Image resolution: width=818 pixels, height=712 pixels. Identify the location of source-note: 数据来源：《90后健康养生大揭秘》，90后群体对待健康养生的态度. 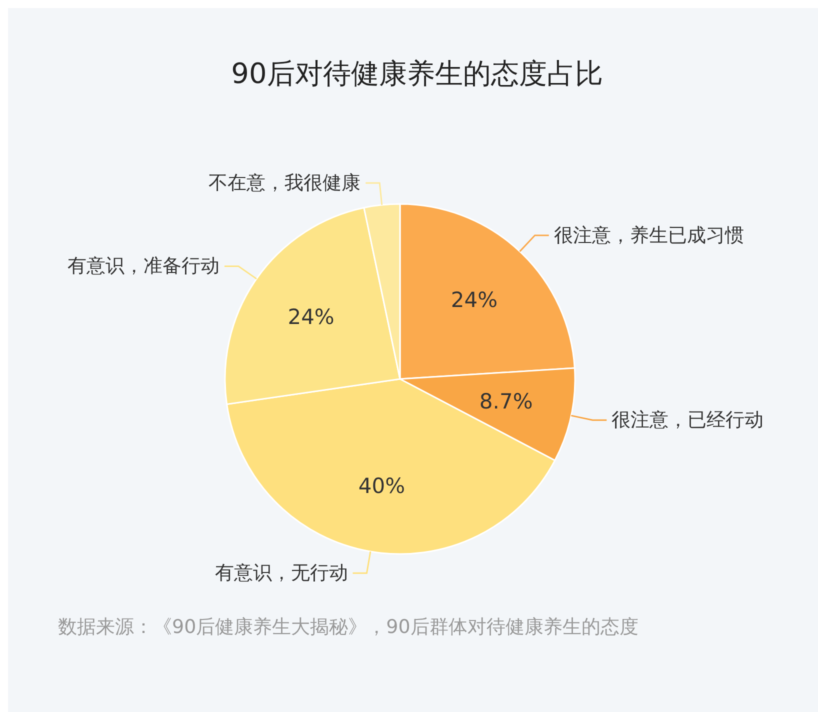
(348, 627).